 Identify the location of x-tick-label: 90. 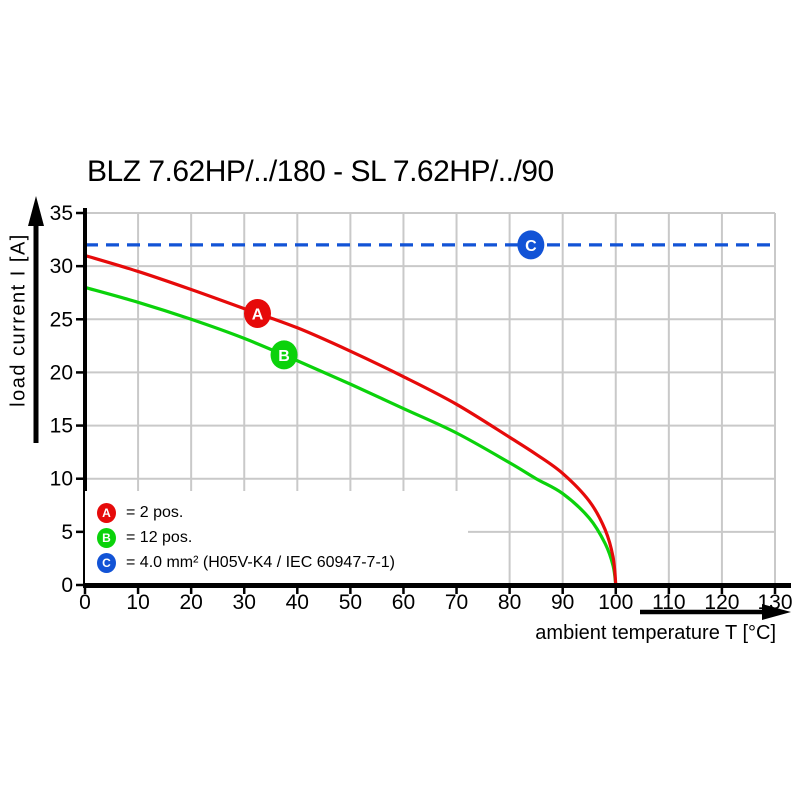
(562, 602).